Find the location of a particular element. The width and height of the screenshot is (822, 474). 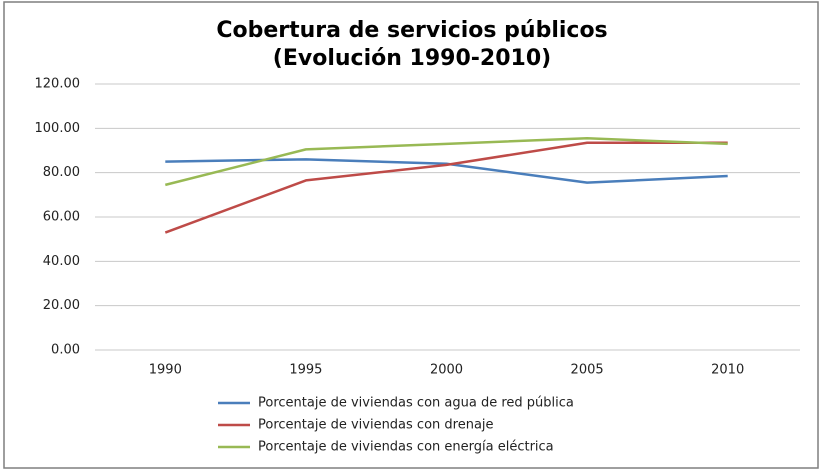

y-tick-label: 80.00 is located at coordinates (61, 172).